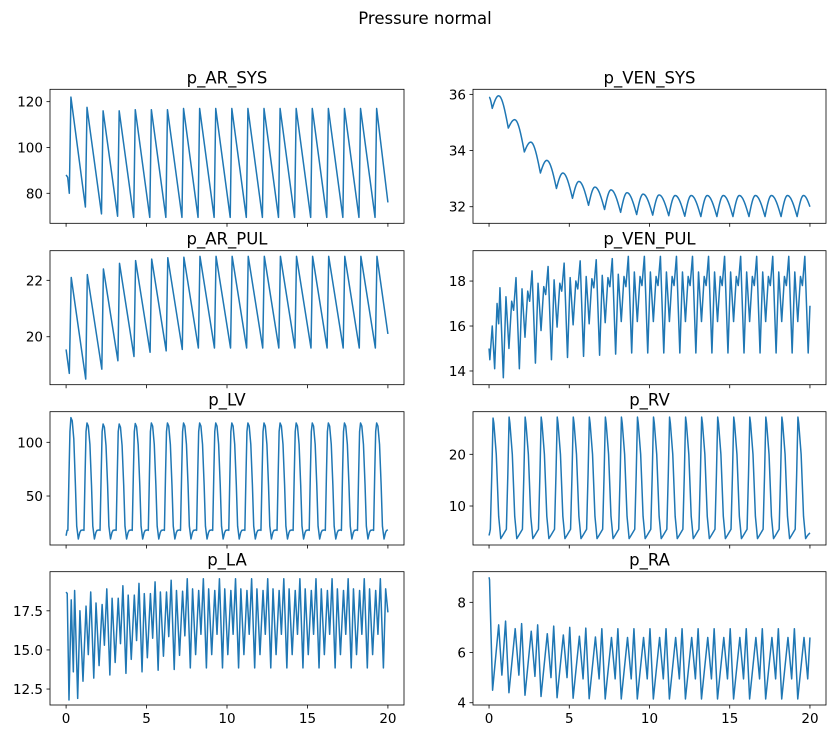 This screenshot has height=739, width=835. I want to click on series-line-p-la, so click(227, 639).